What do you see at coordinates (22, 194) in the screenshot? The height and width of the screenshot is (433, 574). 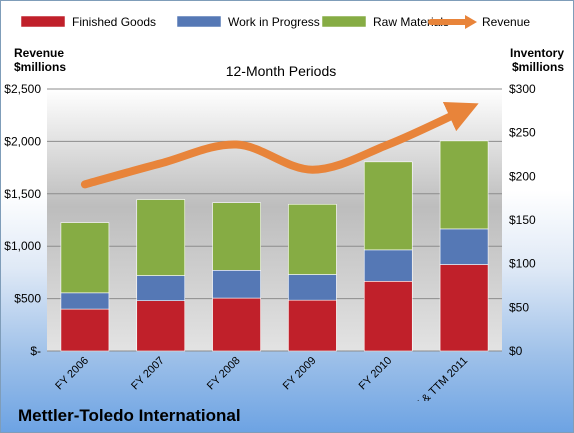 I see `left-tick-label: $1,500` at bounding box center [22, 194].